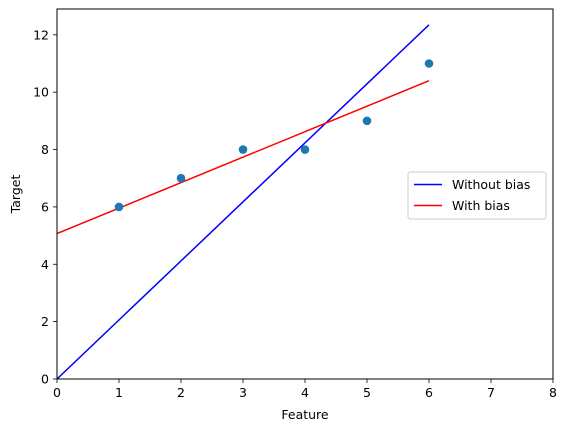 Image resolution: width=567 pixels, height=432 pixels. Describe the element at coordinates (45, 264) in the screenshot. I see `y-tick-label: 4` at that location.